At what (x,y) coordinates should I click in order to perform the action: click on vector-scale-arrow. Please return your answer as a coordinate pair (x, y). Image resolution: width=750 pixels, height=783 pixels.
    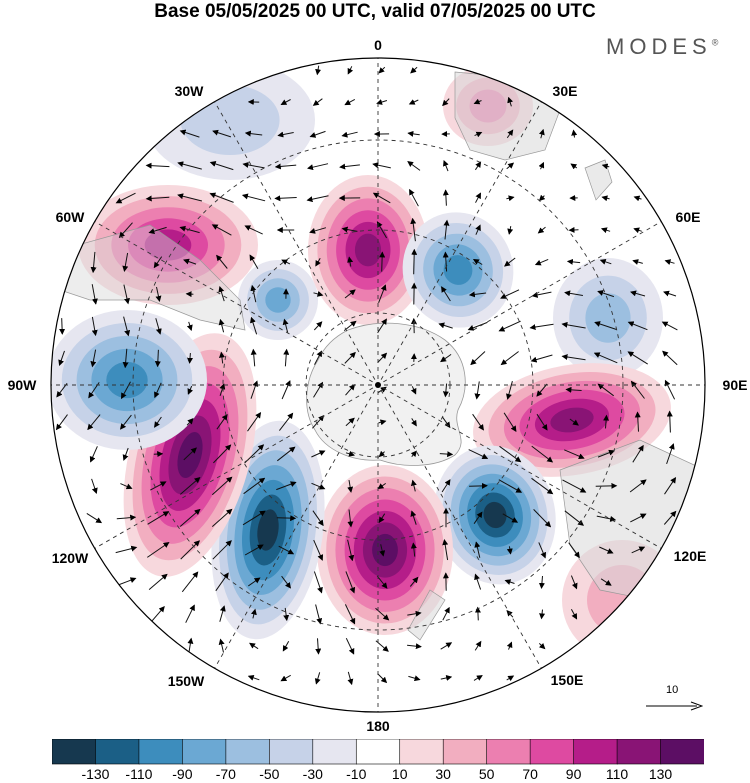
    Looking at the image, I should click on (674, 706).